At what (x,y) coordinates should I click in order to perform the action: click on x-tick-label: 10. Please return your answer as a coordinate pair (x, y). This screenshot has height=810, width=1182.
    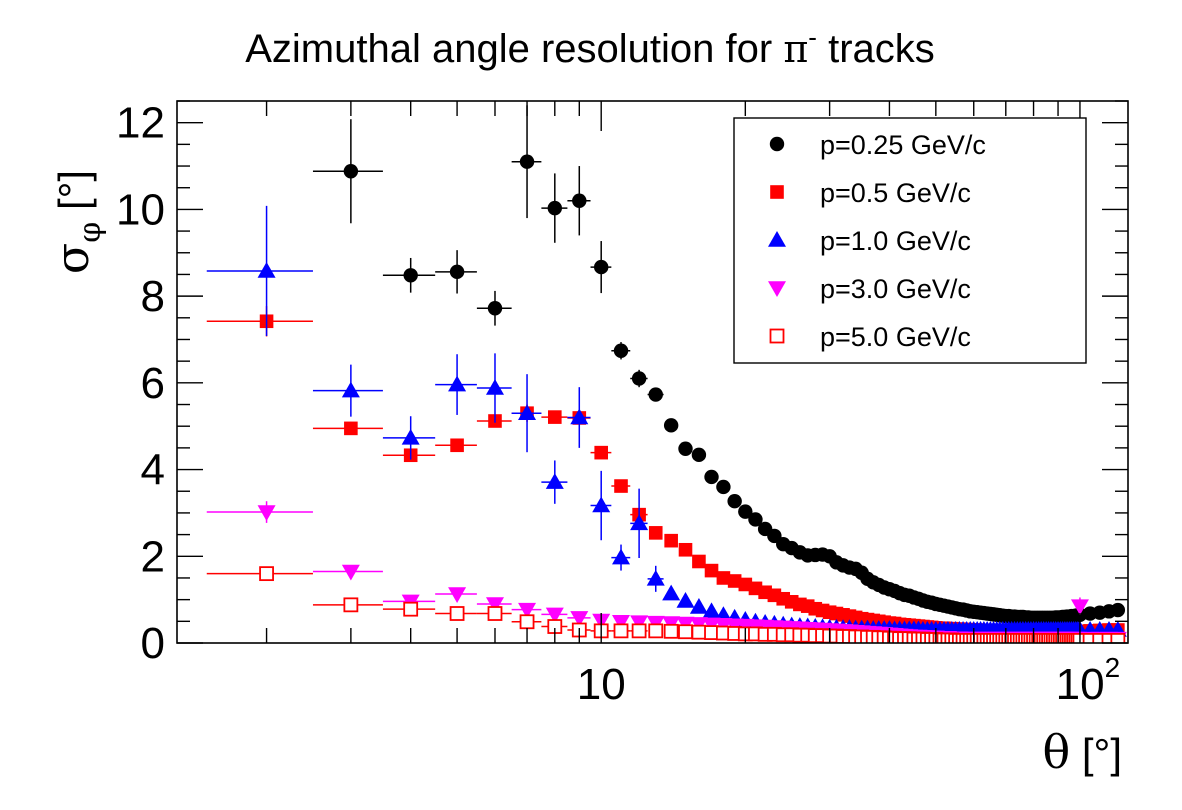
    Looking at the image, I should click on (601, 684).